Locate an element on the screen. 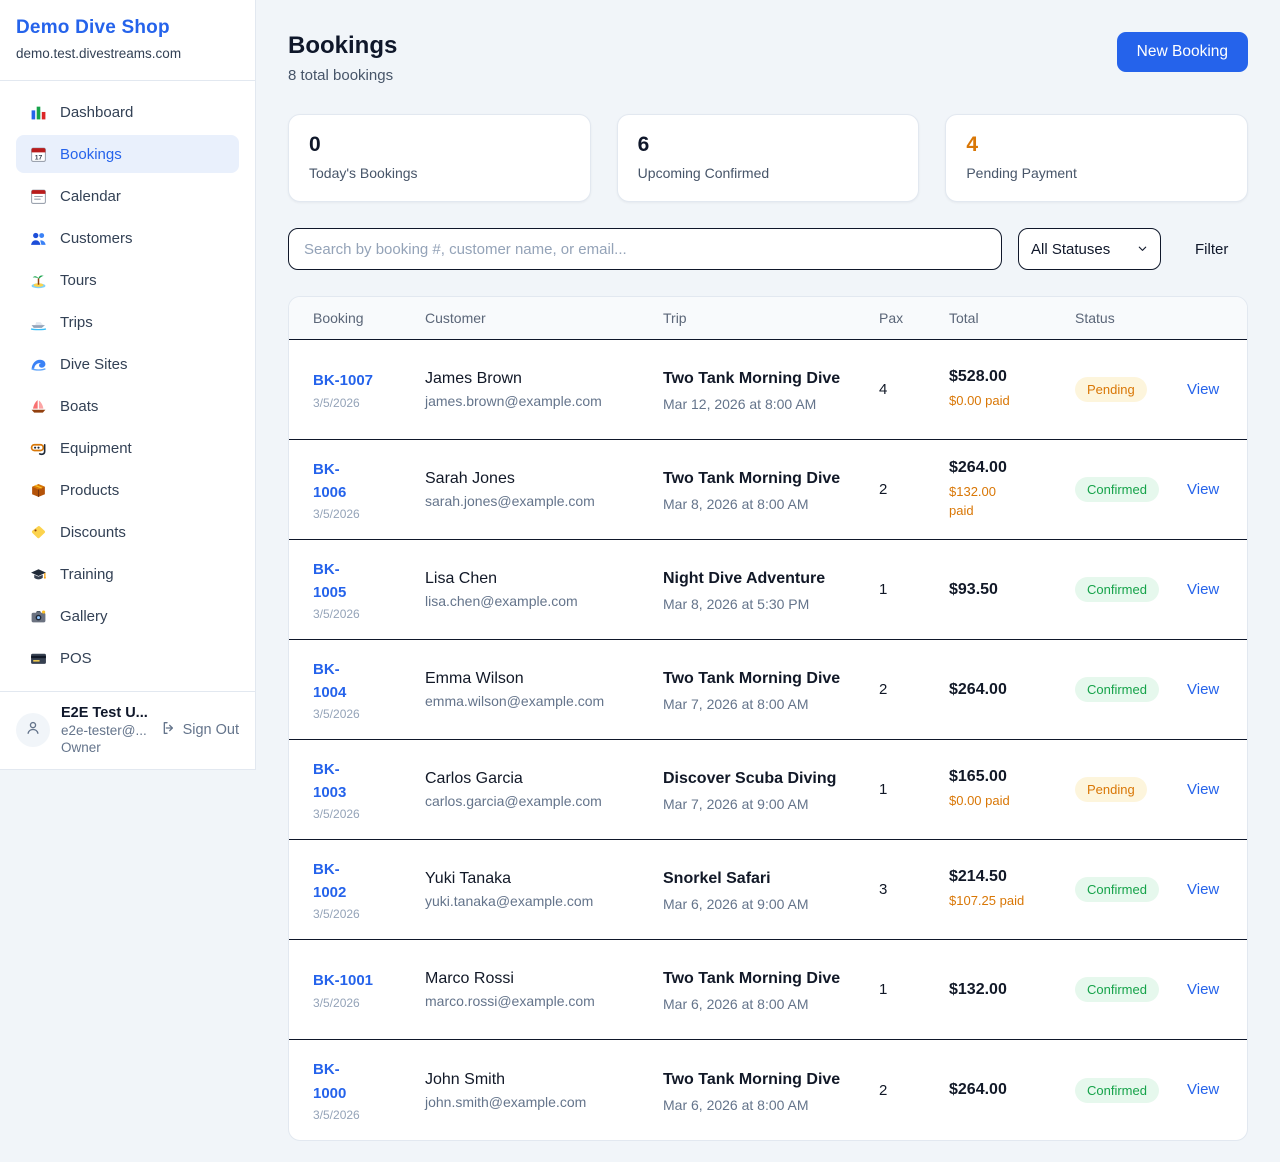 This screenshot has height=1162, width=1280. booking-id-link: BK- 1004 is located at coordinates (330, 680).